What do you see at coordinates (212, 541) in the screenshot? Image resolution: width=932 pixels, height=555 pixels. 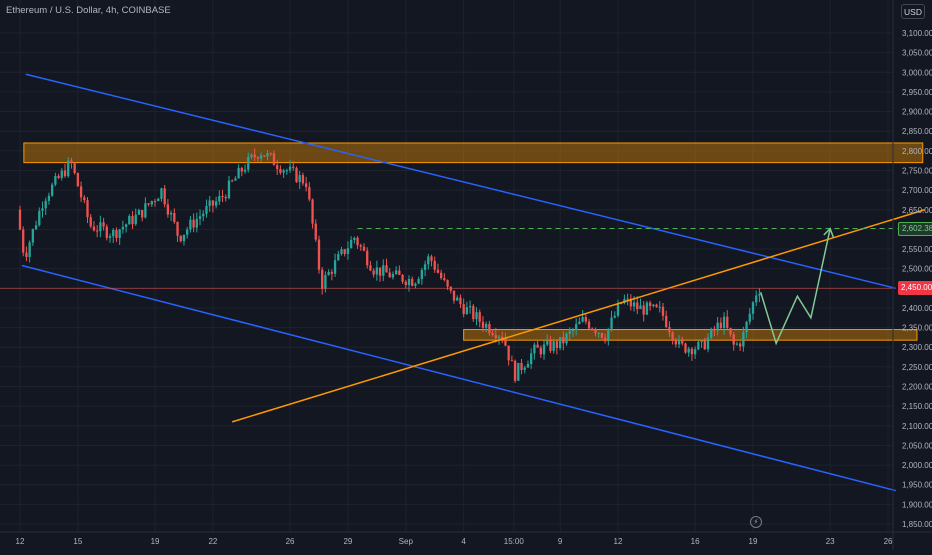 I see `time-tick-label: 22` at bounding box center [212, 541].